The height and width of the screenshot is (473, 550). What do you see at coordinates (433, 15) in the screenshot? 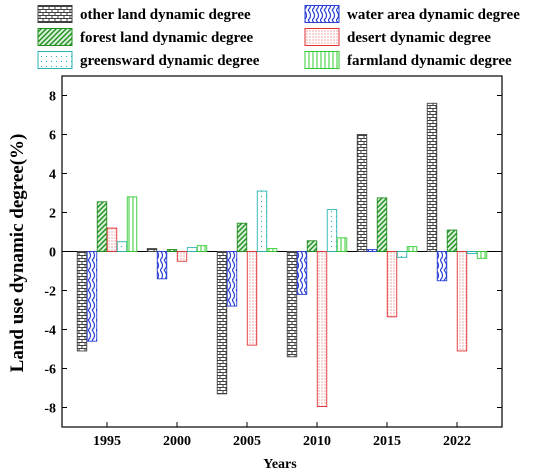
I see `legend-label: water area dynamic degree` at bounding box center [433, 15].